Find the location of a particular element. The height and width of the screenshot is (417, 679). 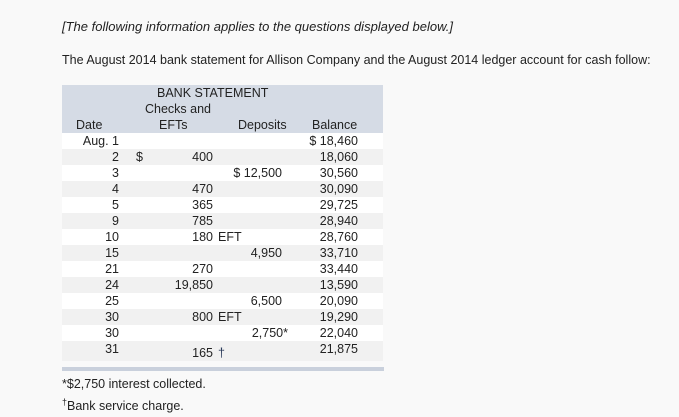

cell-check: 165 is located at coordinates (202, 353).